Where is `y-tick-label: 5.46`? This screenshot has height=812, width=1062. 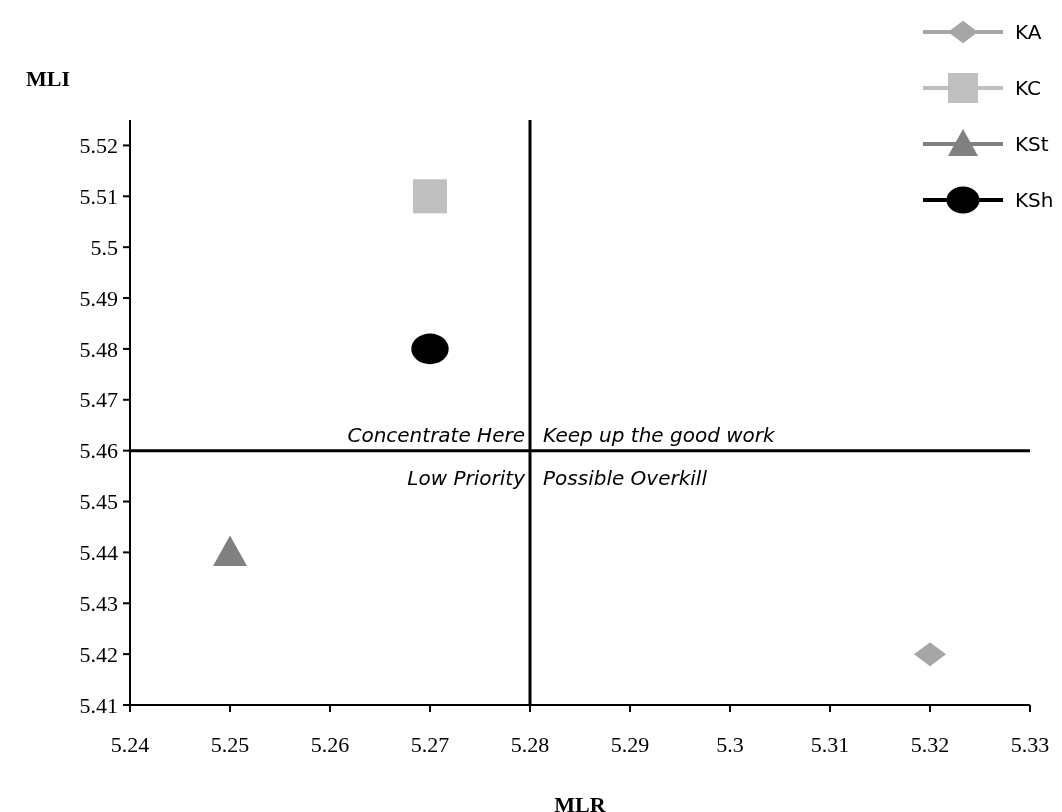 y-tick-label: 5.46 is located at coordinates (98, 451).